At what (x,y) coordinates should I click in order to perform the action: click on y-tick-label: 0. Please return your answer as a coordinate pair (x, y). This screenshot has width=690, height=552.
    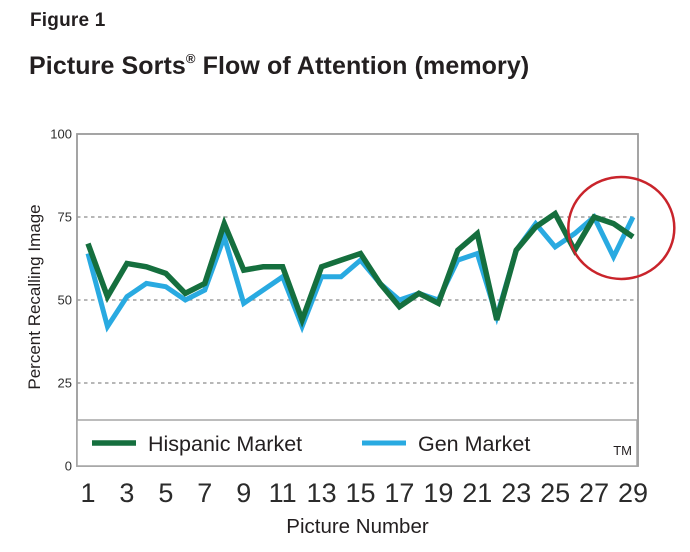
    Looking at the image, I should click on (68, 466).